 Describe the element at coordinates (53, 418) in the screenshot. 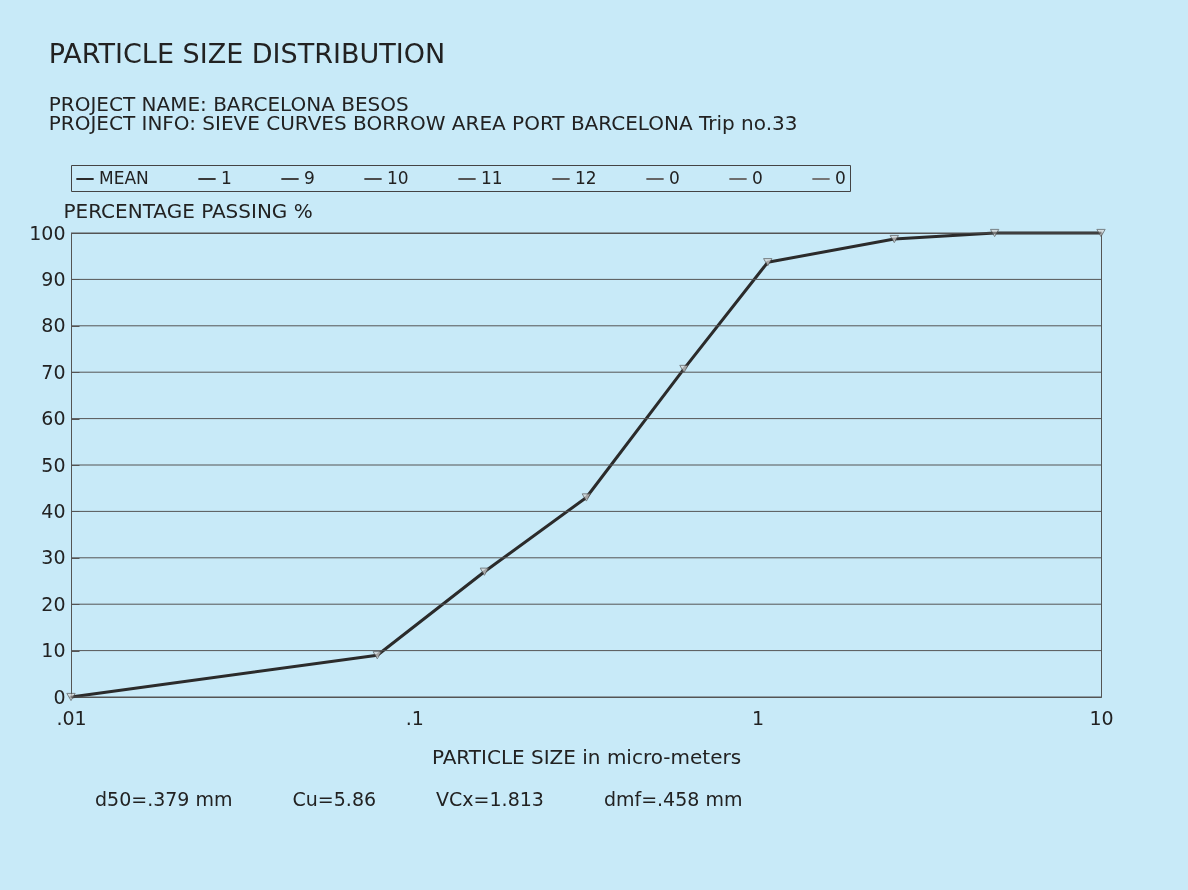

I see `y-tick-label: 60` at that location.